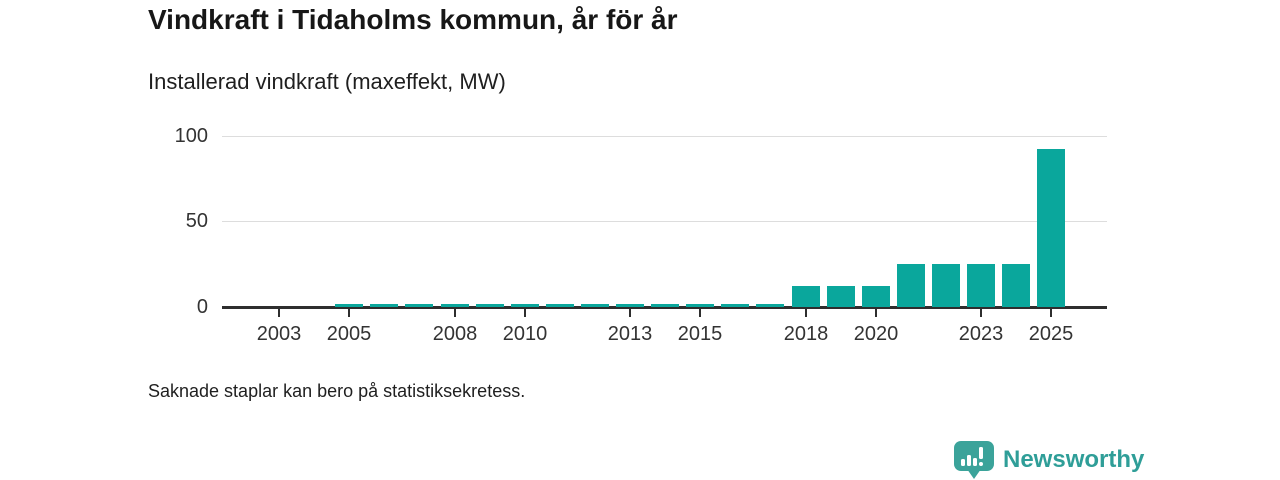 This screenshot has width=1280, height=480. I want to click on bar-2010, so click(525, 305).